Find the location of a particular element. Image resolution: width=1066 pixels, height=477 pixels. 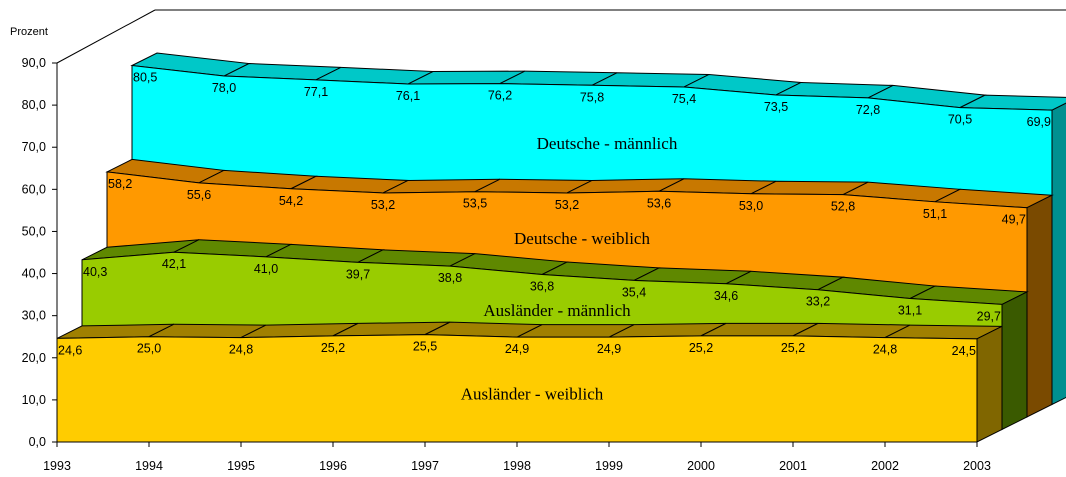

x-tick-label: 2003 is located at coordinates (977, 466).